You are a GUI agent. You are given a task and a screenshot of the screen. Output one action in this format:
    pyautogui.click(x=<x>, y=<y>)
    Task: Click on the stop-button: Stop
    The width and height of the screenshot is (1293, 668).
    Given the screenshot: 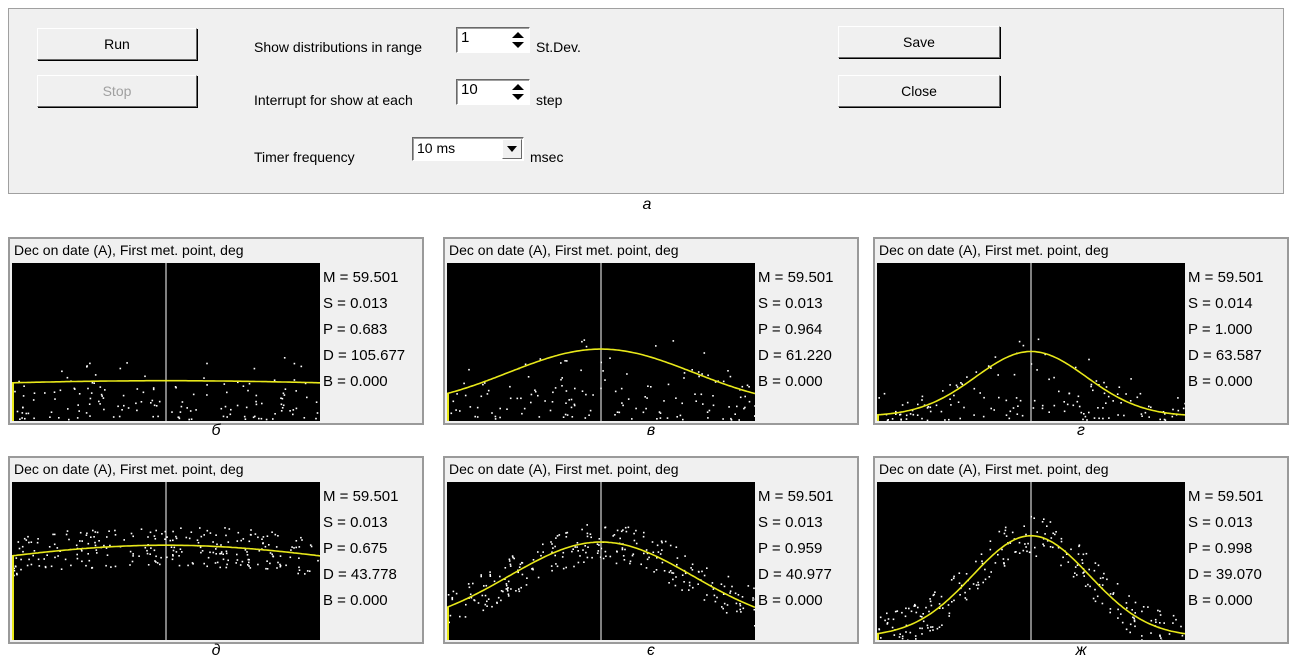 What is the action you would take?
    pyautogui.click(x=117, y=91)
    